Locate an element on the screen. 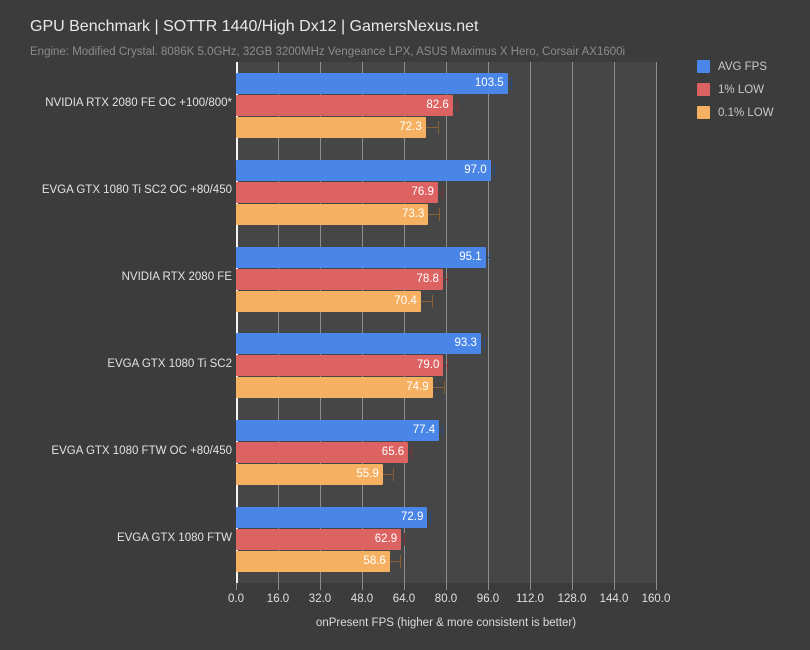  bar-row: 76.9 is located at coordinates (446, 192).